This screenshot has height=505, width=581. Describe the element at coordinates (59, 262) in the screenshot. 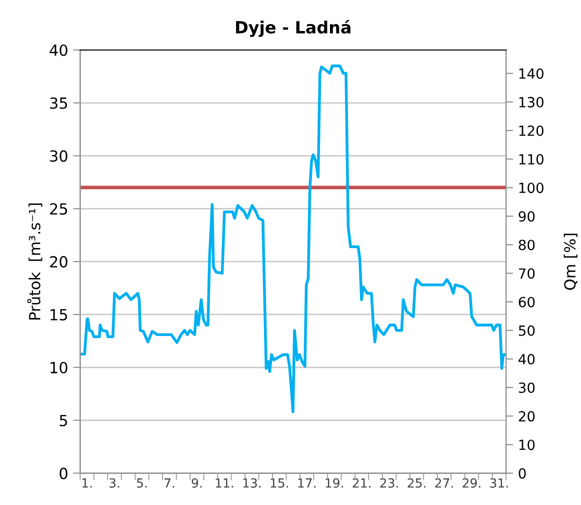

I see `y-tick-label: 20` at that location.